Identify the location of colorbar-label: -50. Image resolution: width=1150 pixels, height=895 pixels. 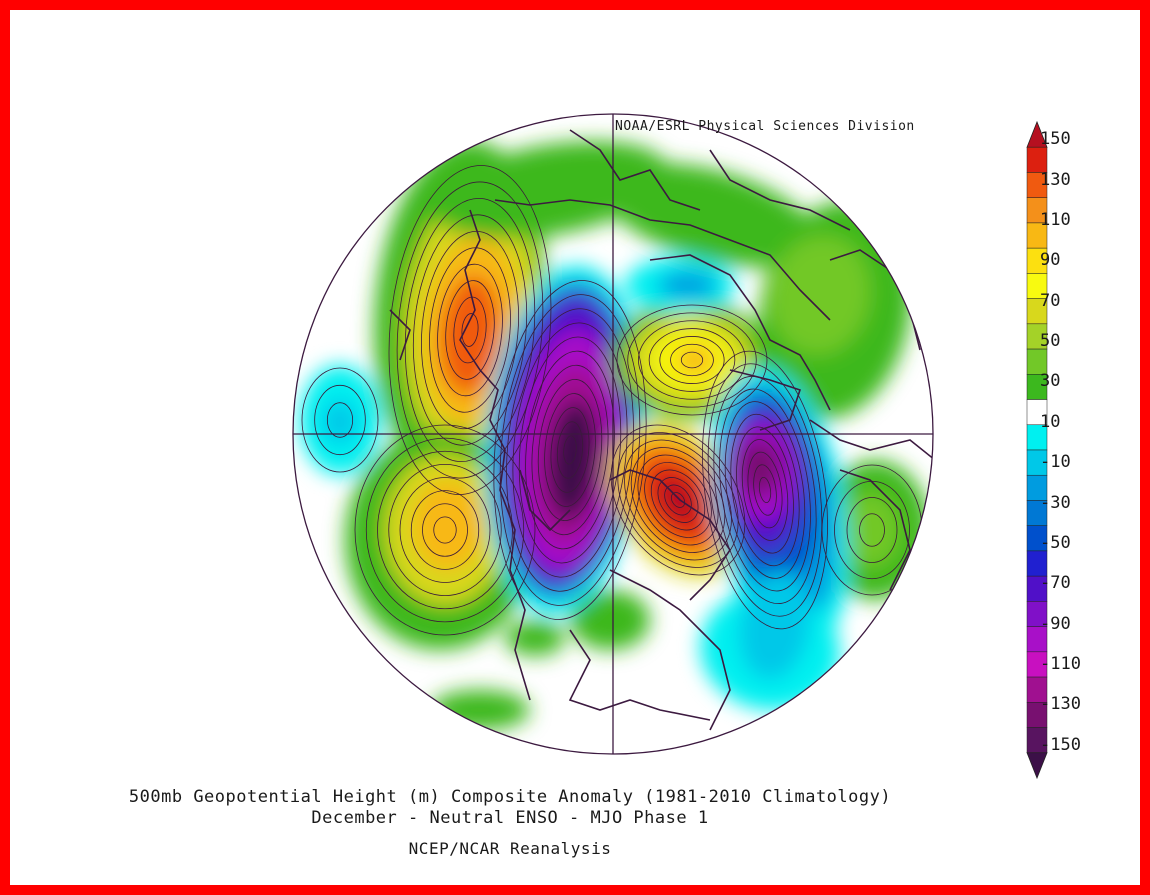
(1055, 542).